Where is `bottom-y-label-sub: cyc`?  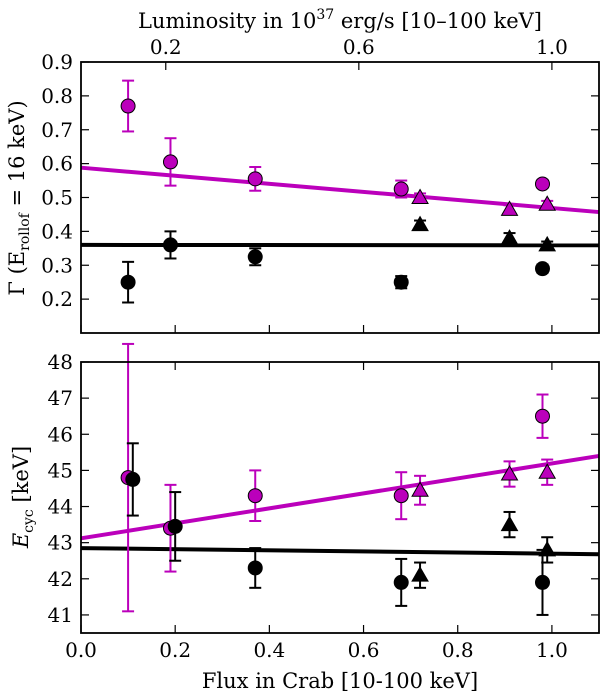 bottom-y-label-sub: cyc is located at coordinates (29, 521).